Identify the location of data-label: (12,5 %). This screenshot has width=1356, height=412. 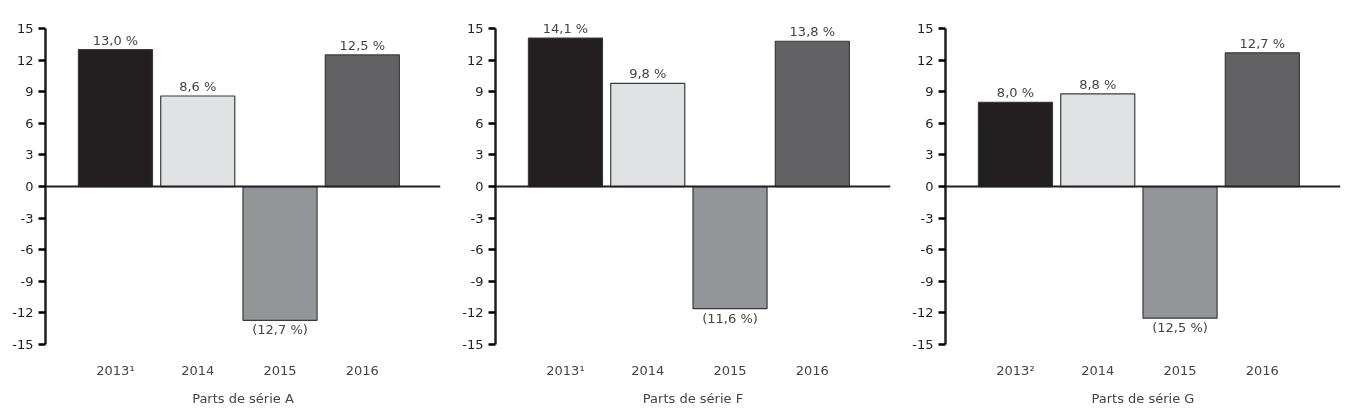
(1180, 328).